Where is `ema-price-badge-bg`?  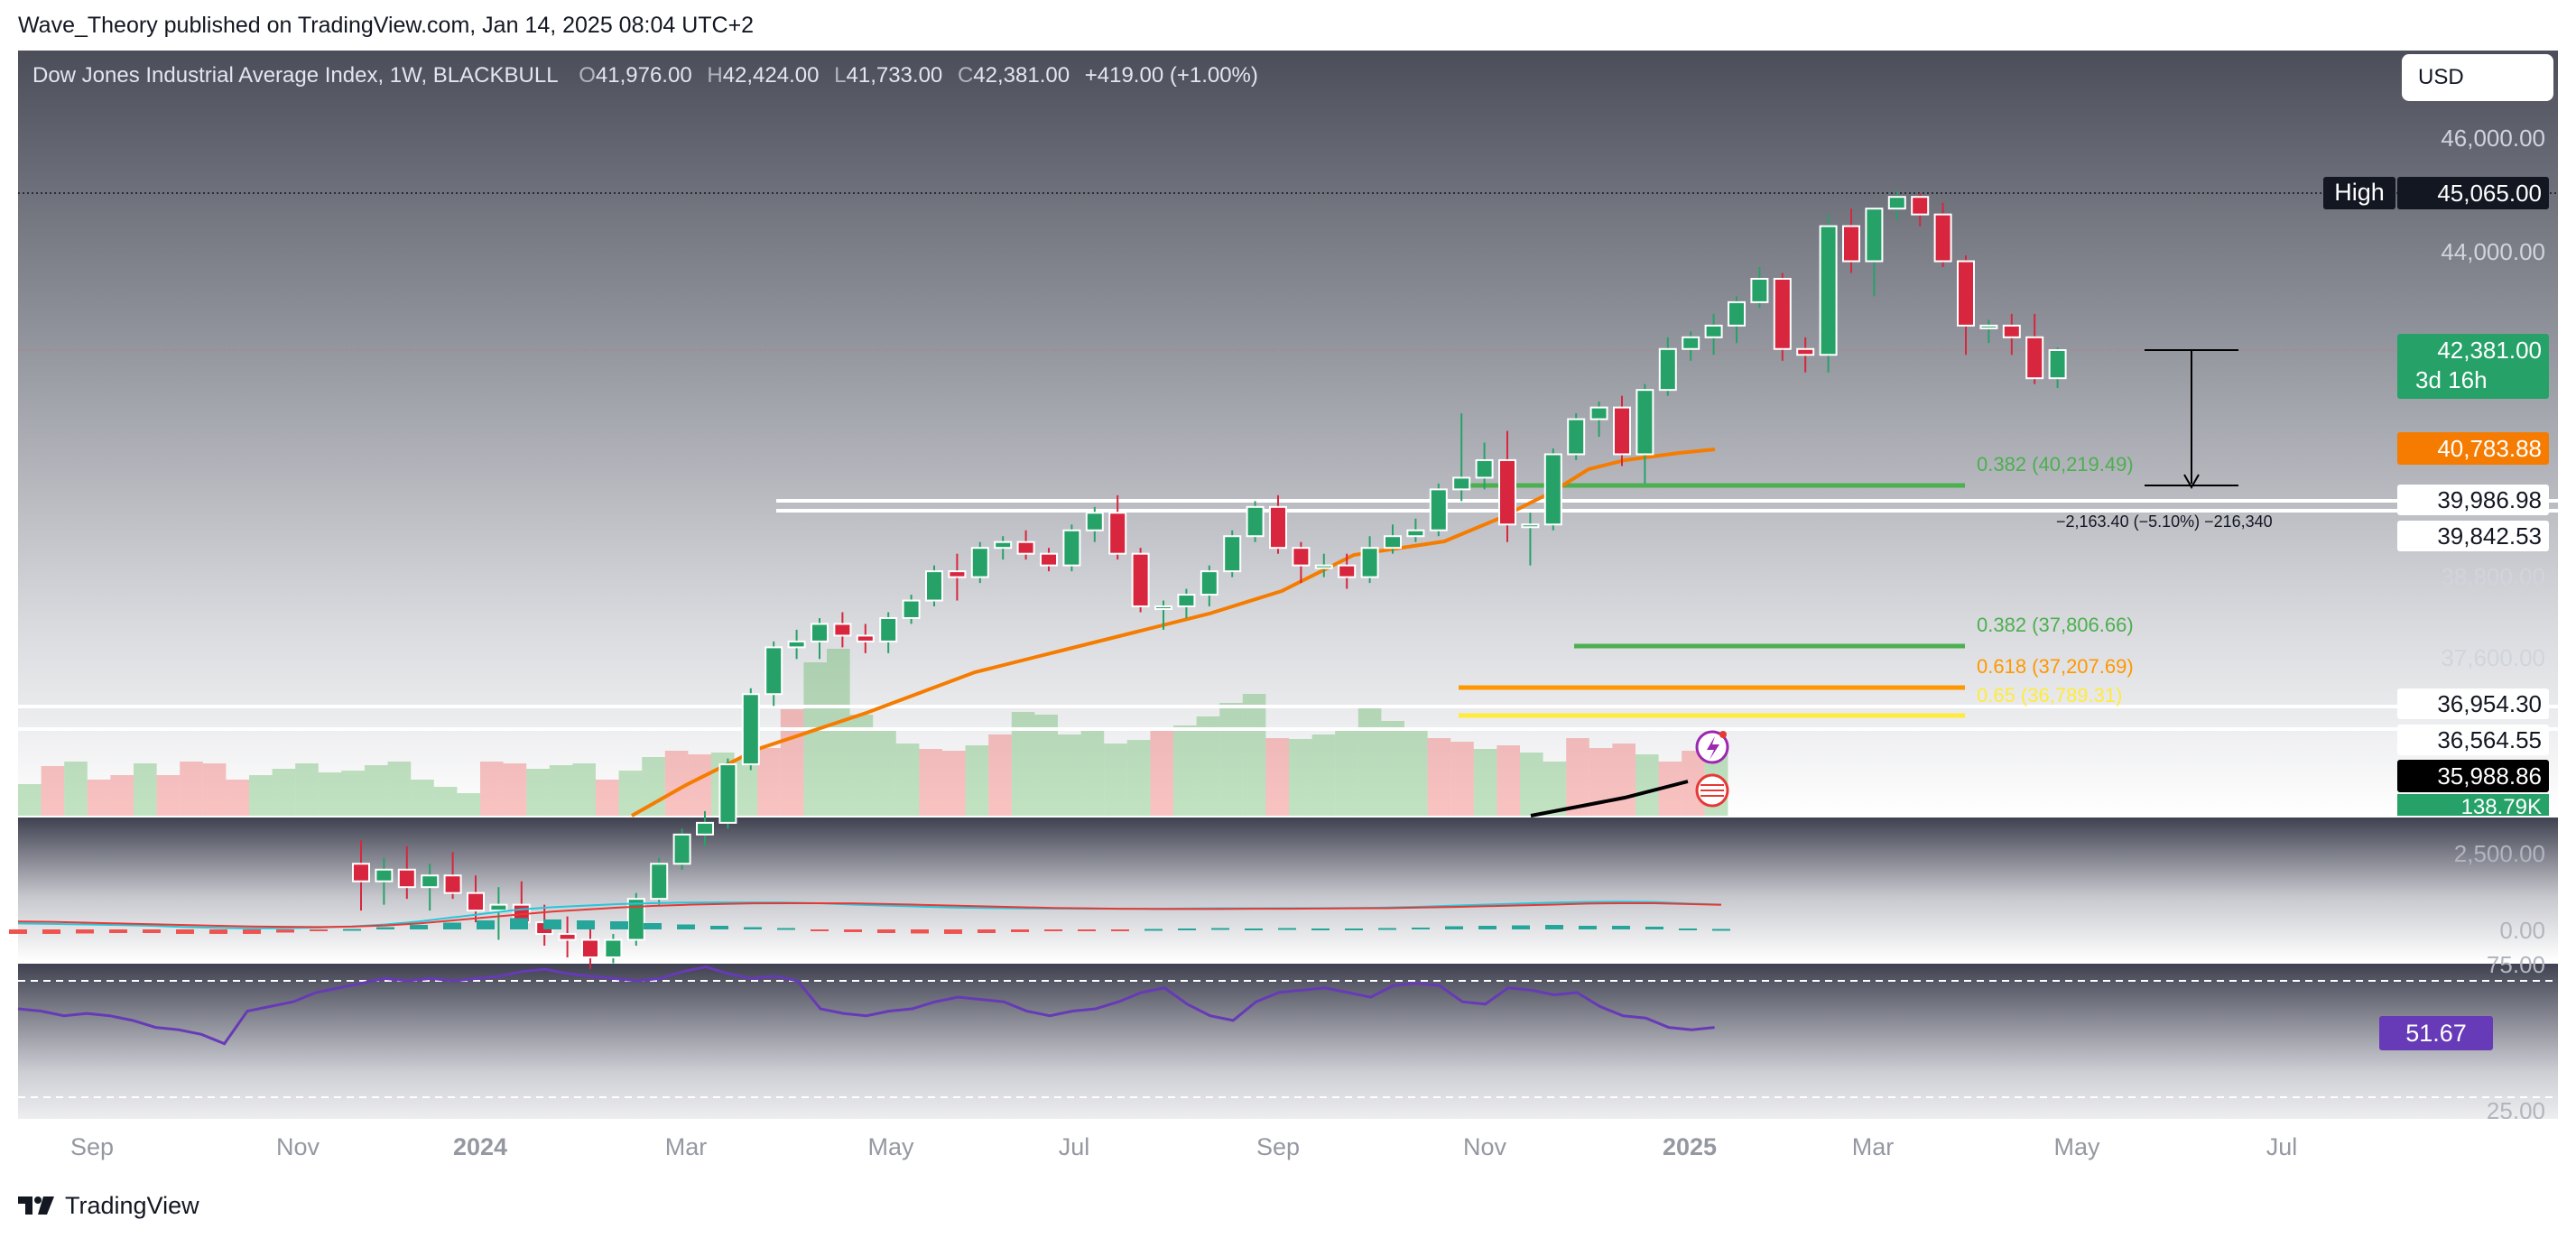 ema-price-badge-bg is located at coordinates (2473, 449).